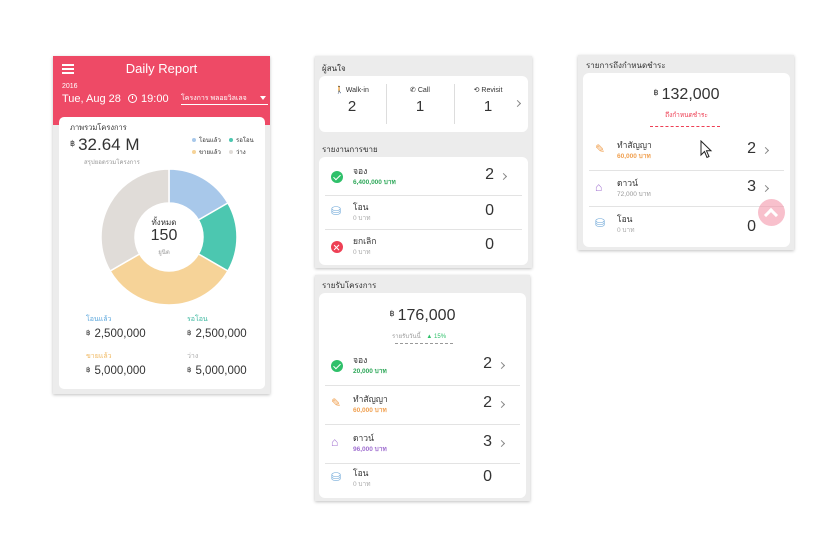 The height and width of the screenshot is (540, 835). I want to click on income-row-contract: ✎ ทำสัญญา 60,000 บาท 2, so click(422, 405).